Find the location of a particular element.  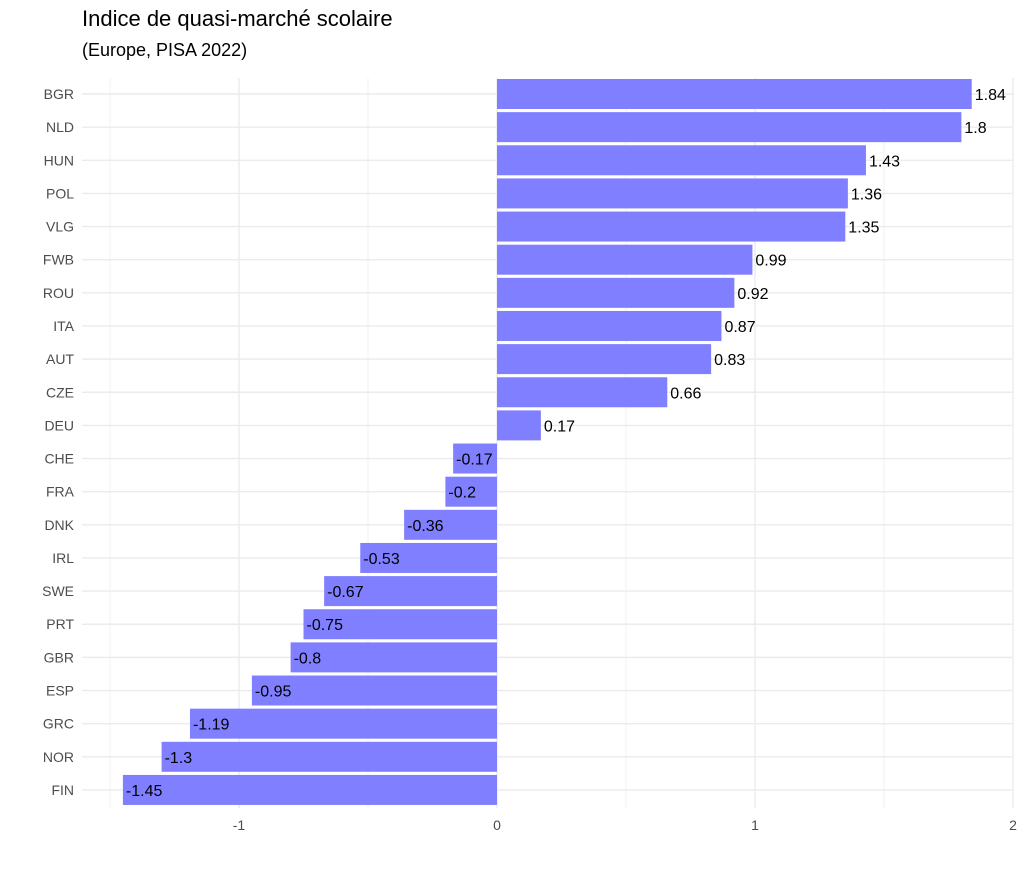

y-tick-label: SWE is located at coordinates (58, 591).